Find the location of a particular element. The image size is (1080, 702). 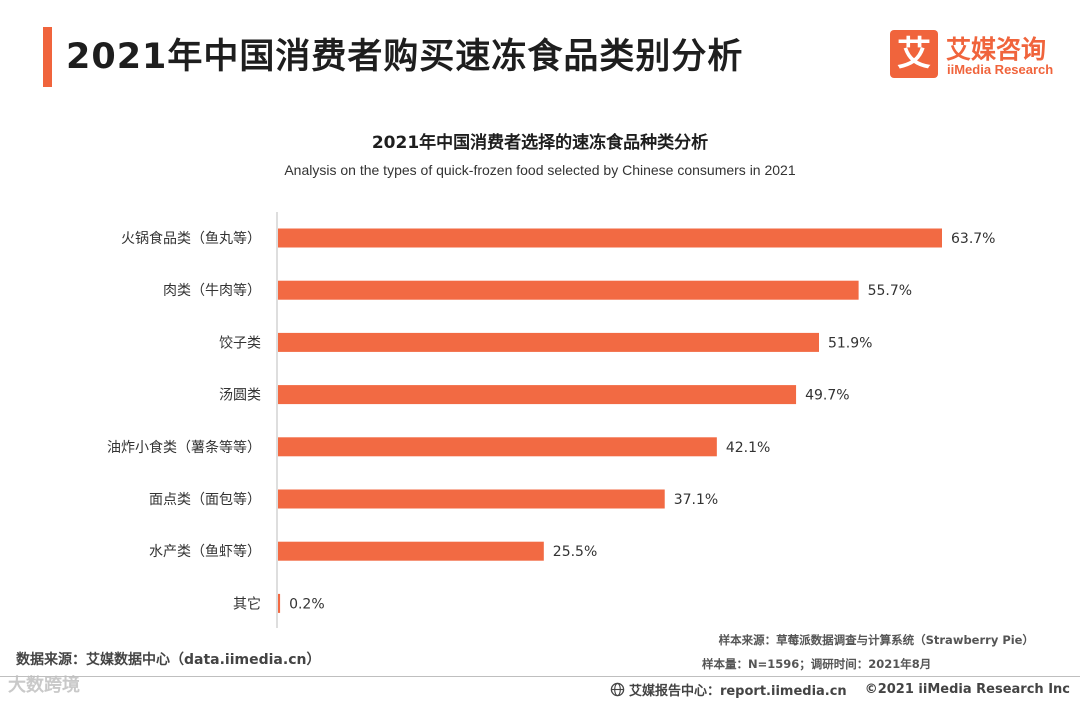

category-label: 饺子类 is located at coordinates (240, 343).